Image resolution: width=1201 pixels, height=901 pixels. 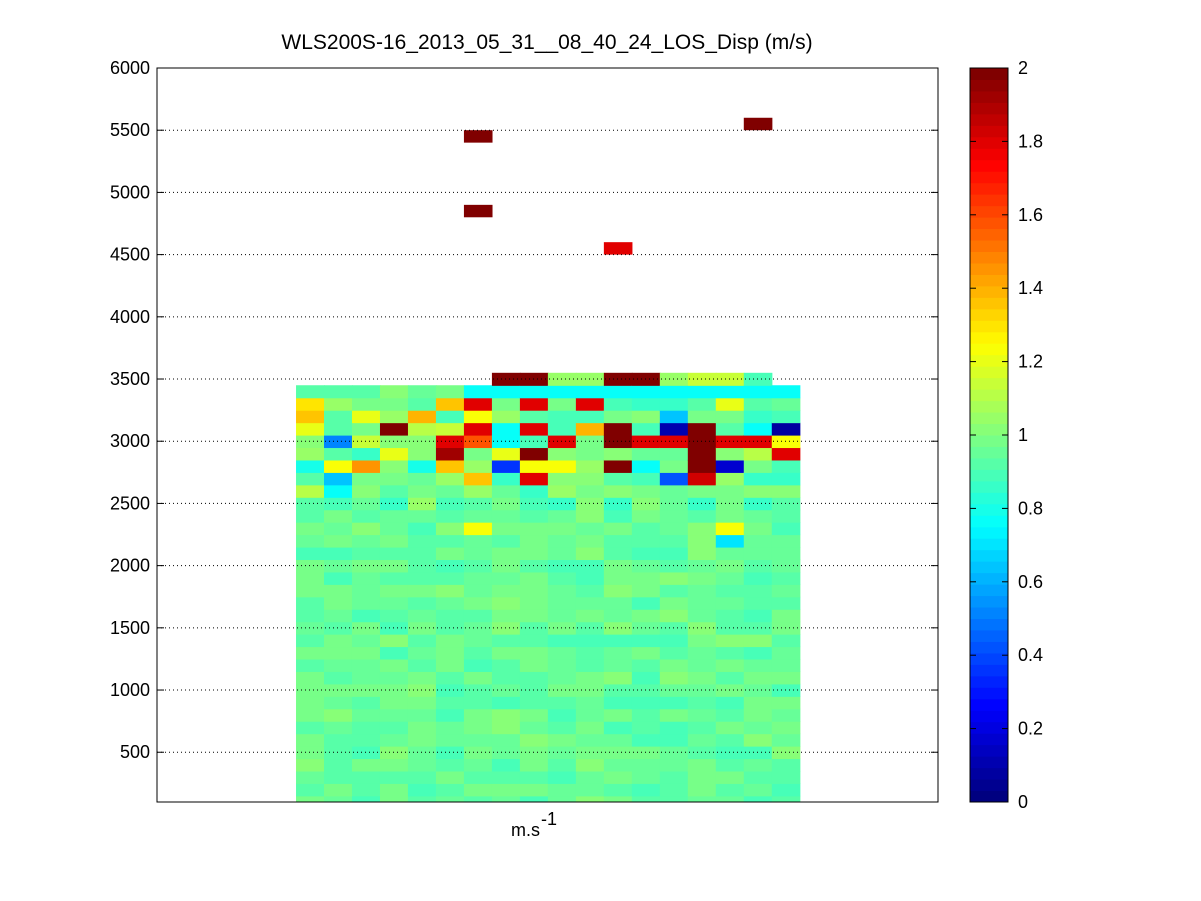 What do you see at coordinates (549, 819) in the screenshot?
I see `x-axis-label-superscript: -1` at bounding box center [549, 819].